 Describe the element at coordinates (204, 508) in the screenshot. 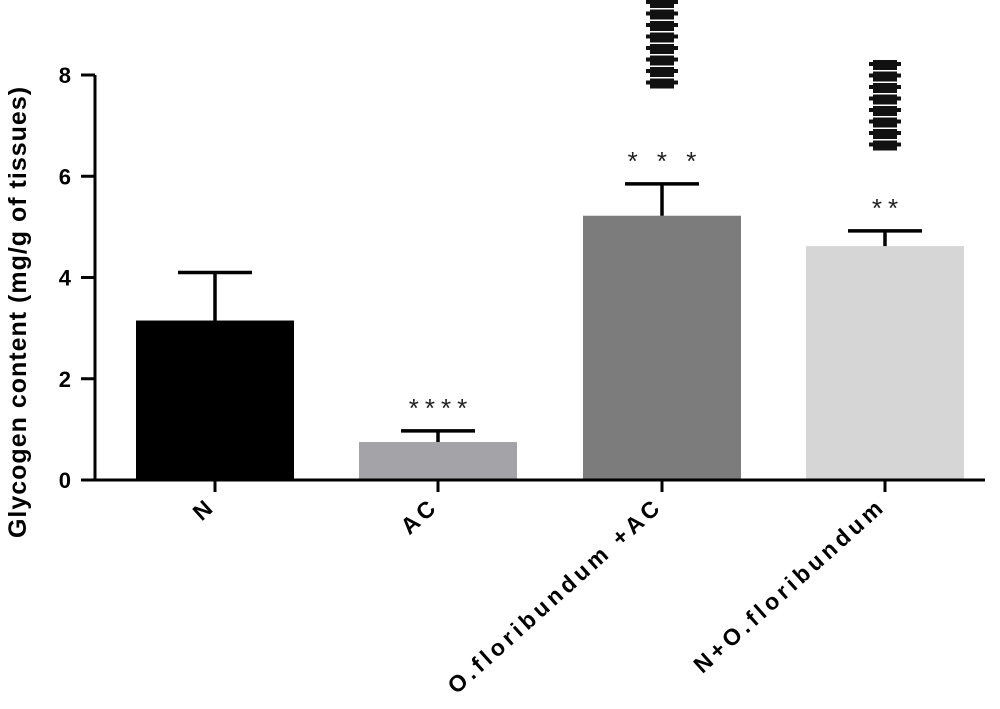

I see `x-tick-label: N` at that location.